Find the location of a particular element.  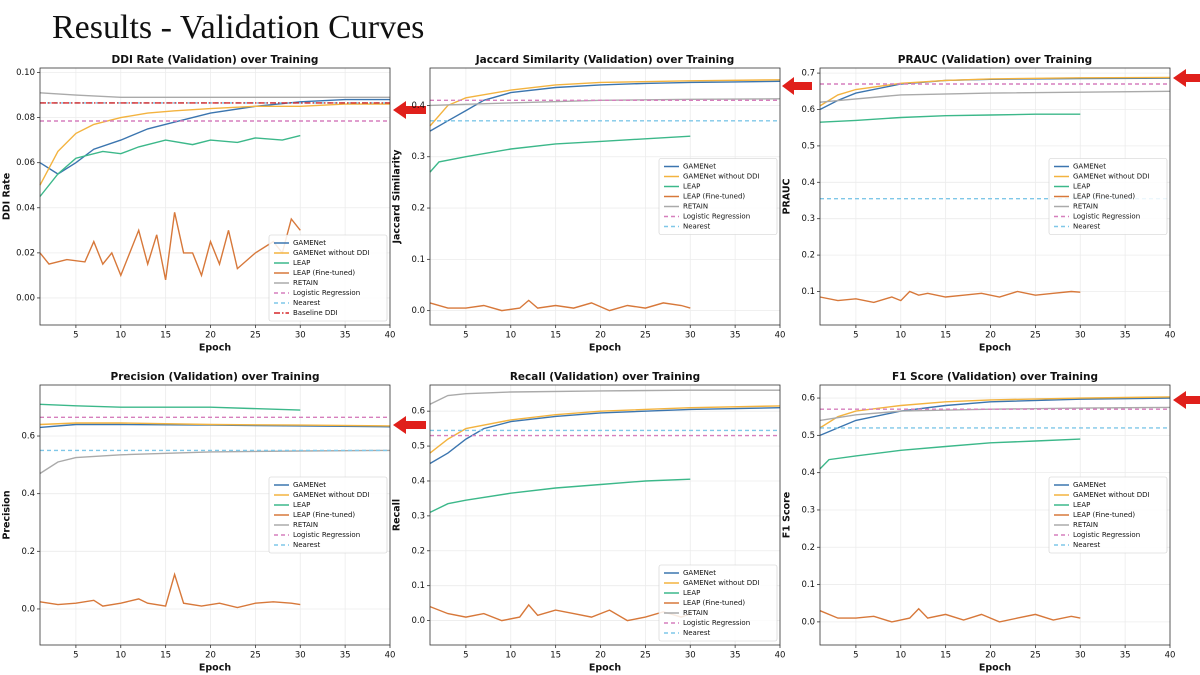

y-tick-label: 0.2 is located at coordinates (418, 209).